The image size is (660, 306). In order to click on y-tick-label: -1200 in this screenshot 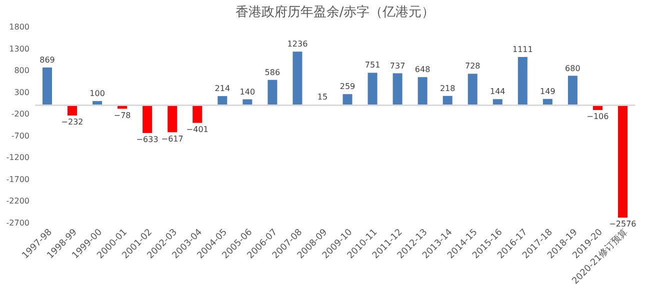, I will do `click(18, 157)`.